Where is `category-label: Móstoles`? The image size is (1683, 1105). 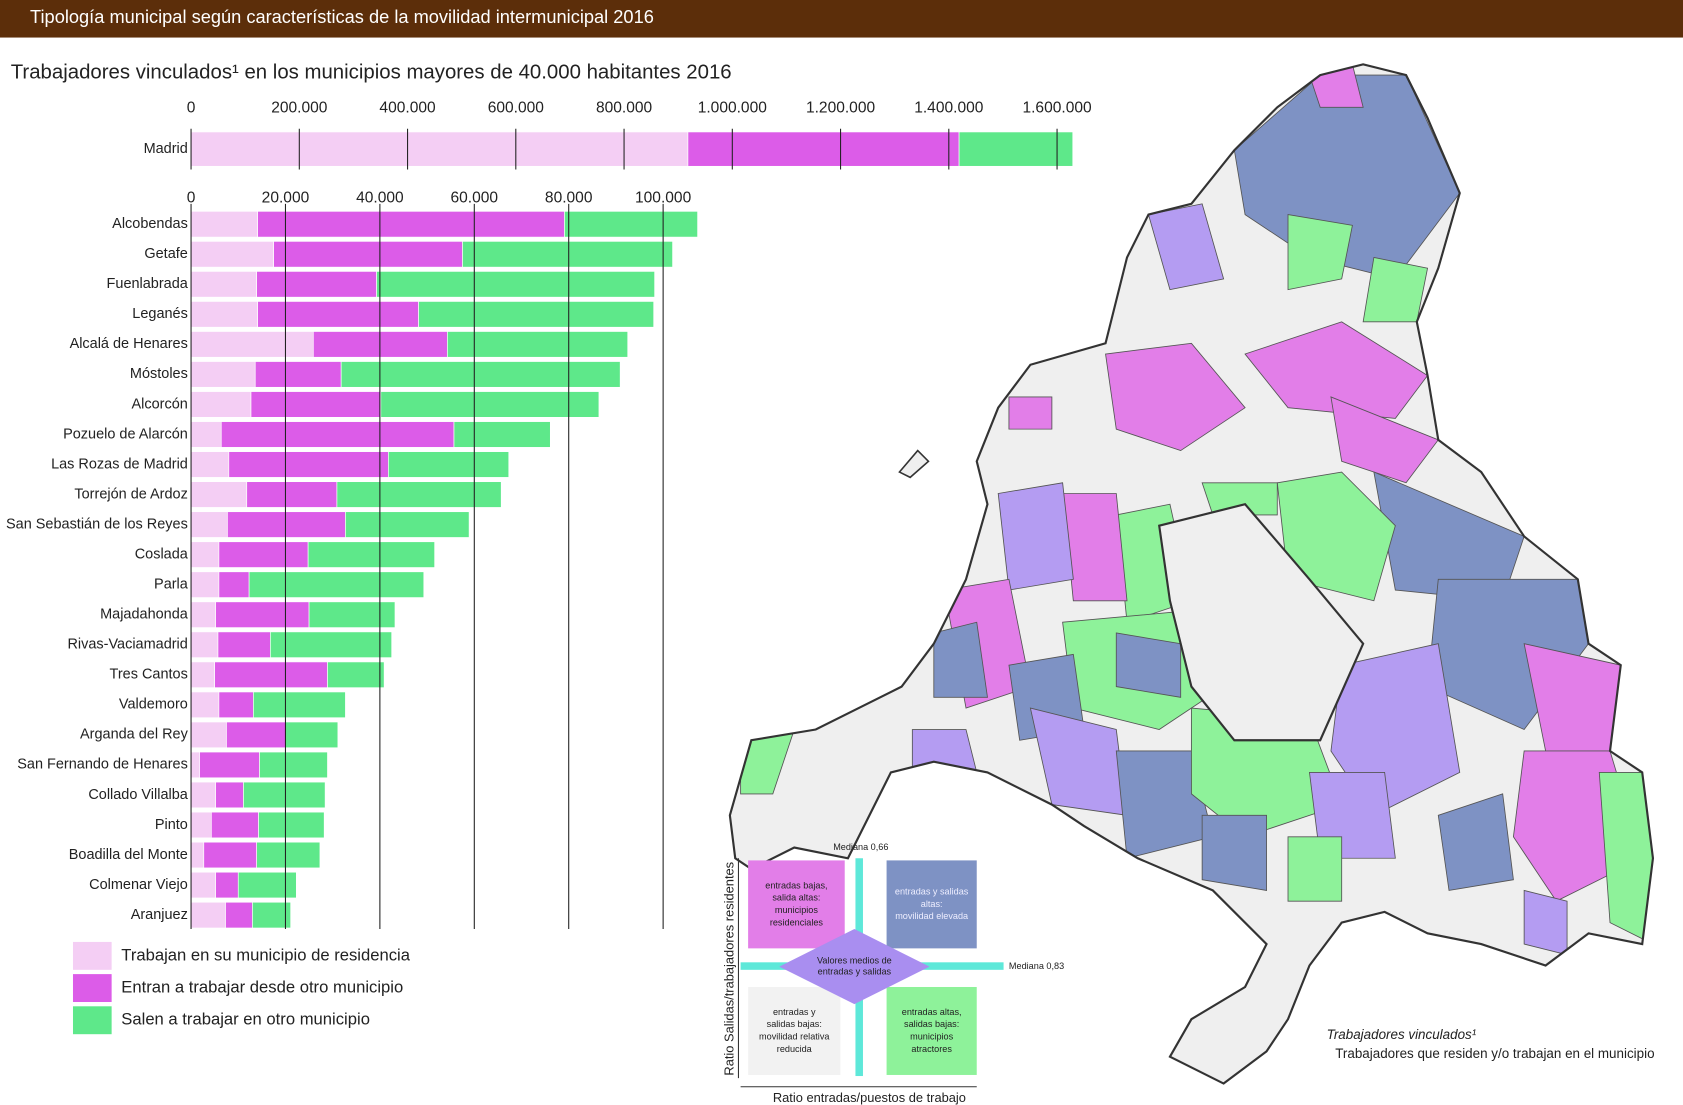 category-label: Móstoles is located at coordinates (159, 374).